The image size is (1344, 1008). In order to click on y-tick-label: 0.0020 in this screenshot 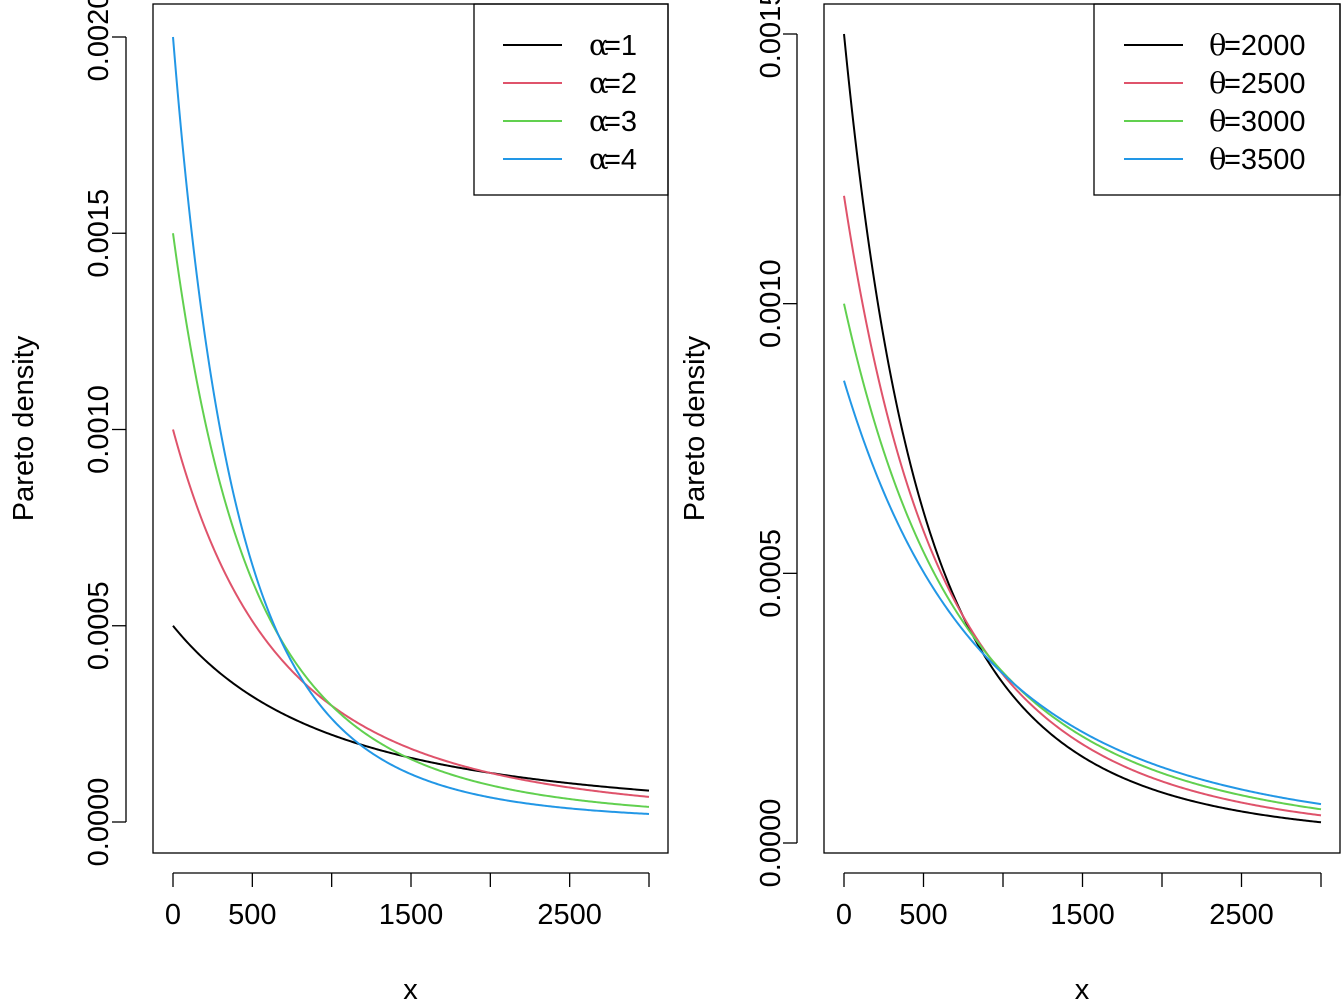, I will do `click(99, 40)`.